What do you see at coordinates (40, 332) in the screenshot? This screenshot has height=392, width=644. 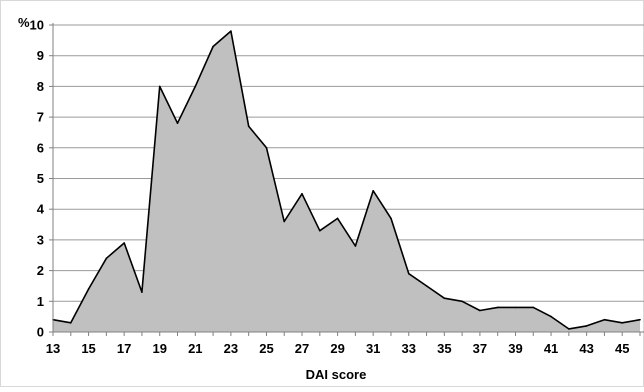 I see `y-tick-label-0: 0` at bounding box center [40, 332].